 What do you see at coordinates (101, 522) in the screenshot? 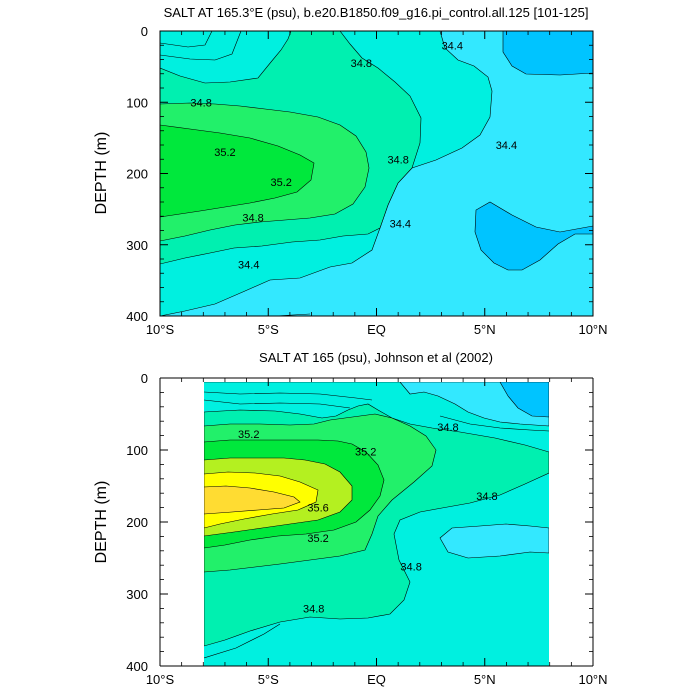
I see `bottom-y-axis-label: DEPTH (m)` at bounding box center [101, 522].